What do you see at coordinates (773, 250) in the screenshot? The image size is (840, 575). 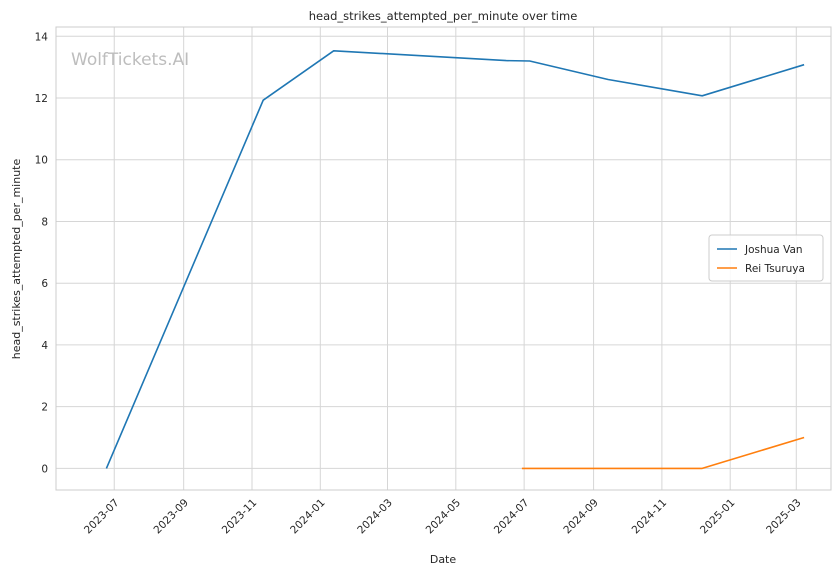 I see `legend-entry: Joshua Van` at bounding box center [773, 250].